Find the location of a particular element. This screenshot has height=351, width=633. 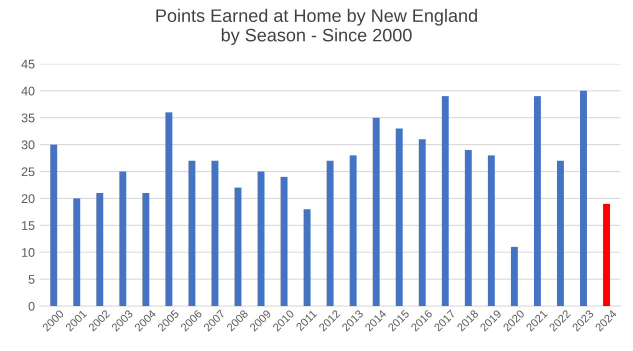

y-tick-label: 35 is located at coordinates (28, 118).